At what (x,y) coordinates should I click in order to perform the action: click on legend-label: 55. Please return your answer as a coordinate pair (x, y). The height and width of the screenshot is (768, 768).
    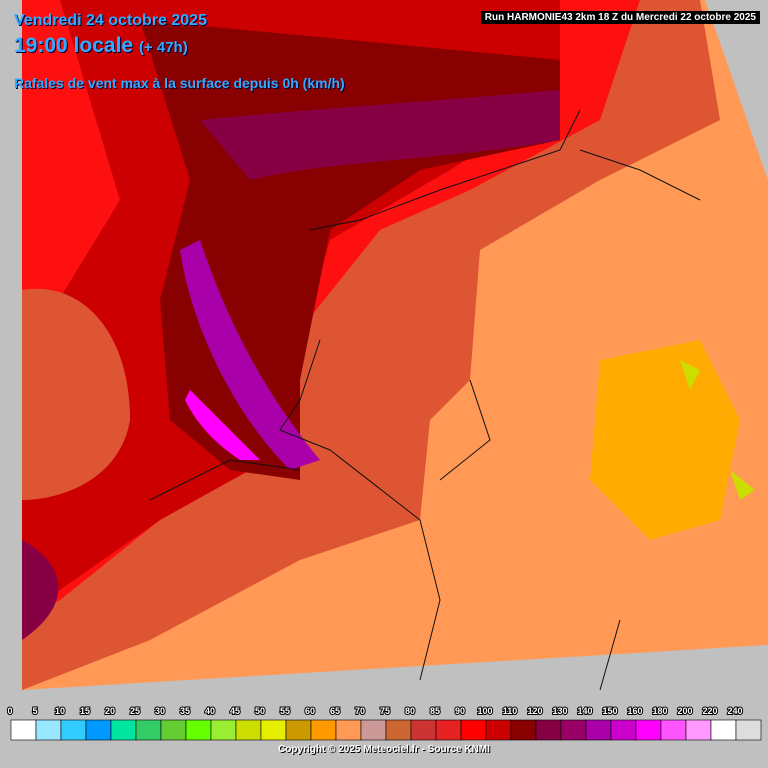
    Looking at the image, I should click on (285, 711).